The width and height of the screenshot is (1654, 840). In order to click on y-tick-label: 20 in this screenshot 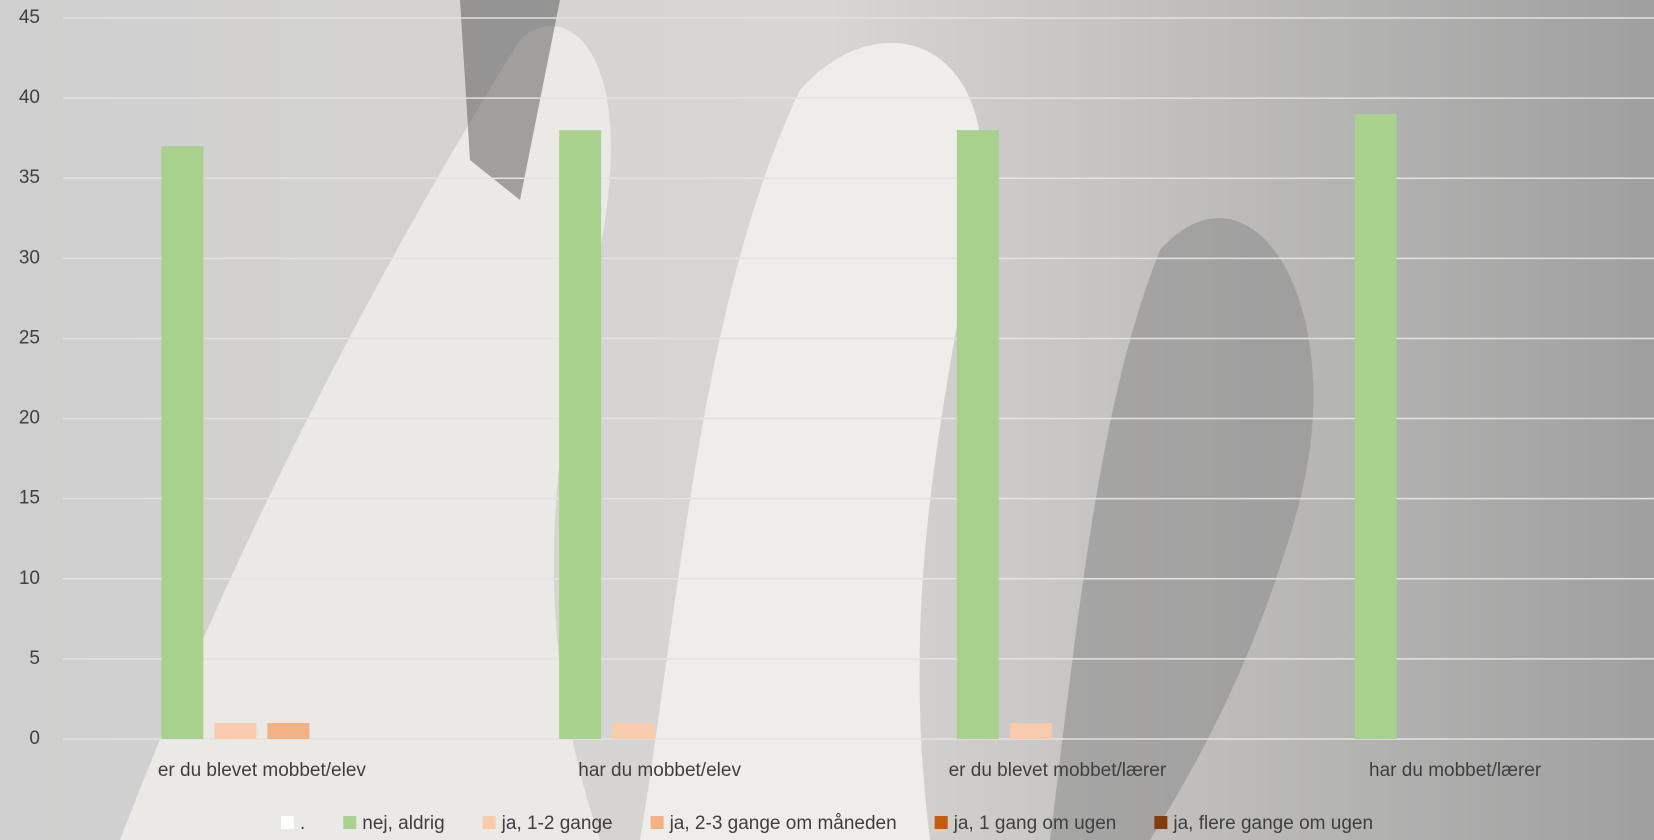, I will do `click(29, 418)`.